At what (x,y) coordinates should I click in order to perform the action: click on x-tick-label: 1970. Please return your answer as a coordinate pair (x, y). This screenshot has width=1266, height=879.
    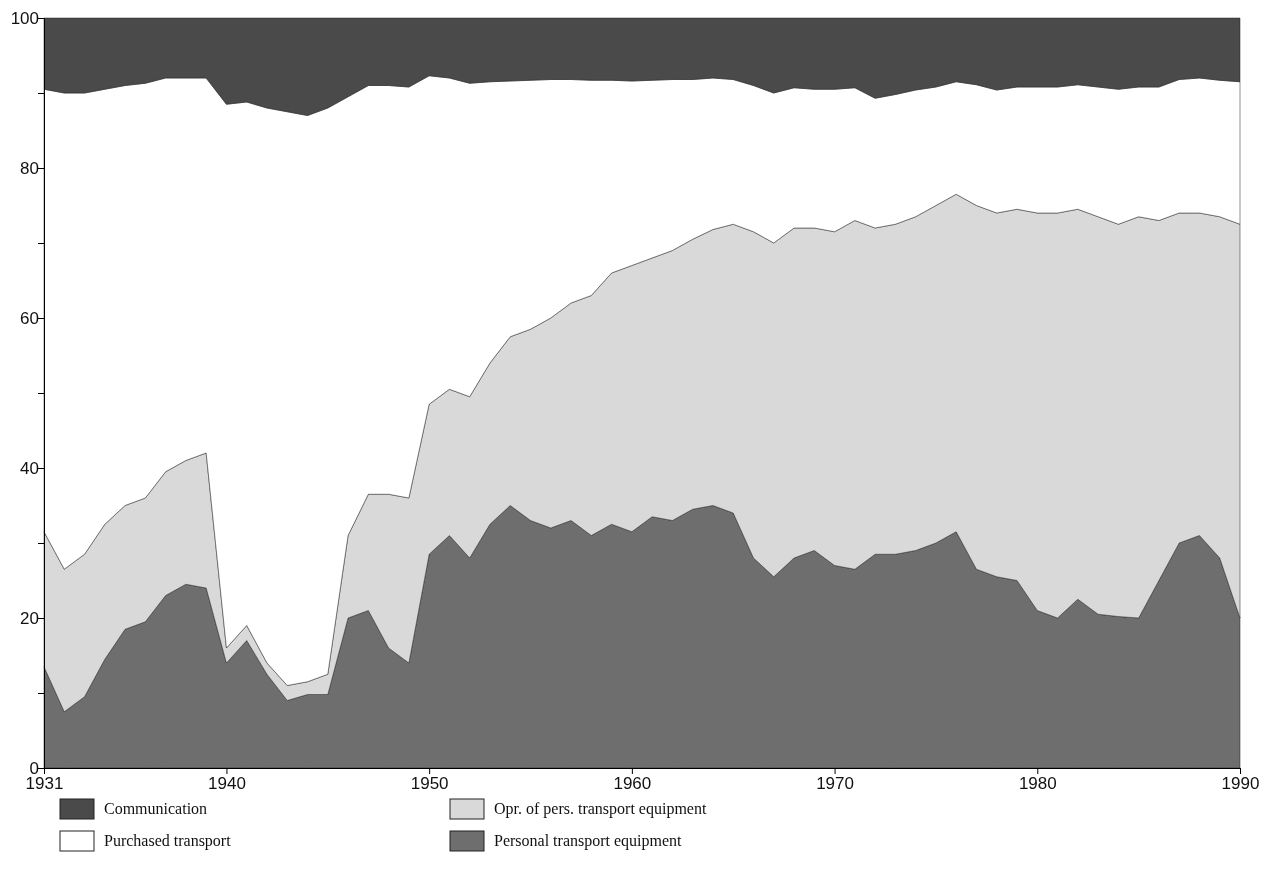
    Looking at the image, I should click on (835, 784).